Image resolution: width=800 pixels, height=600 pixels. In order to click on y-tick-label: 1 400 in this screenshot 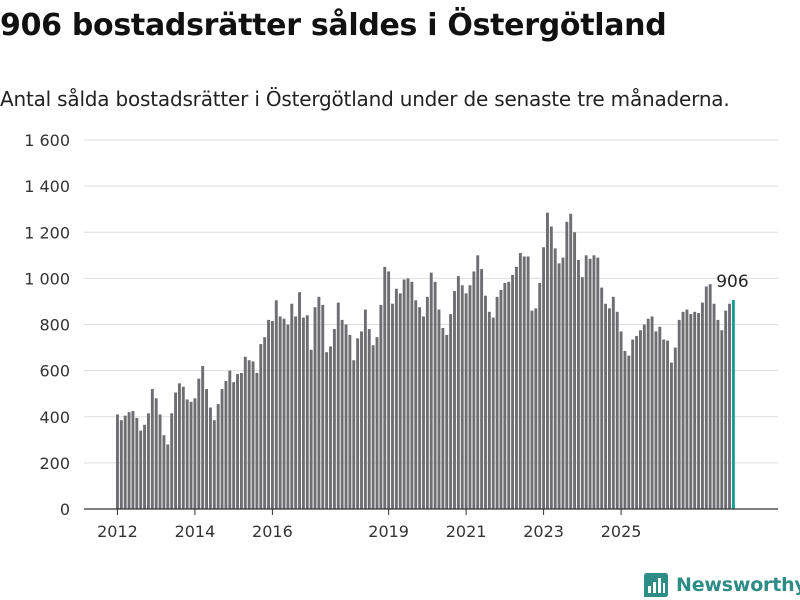, I will do `click(47, 186)`.